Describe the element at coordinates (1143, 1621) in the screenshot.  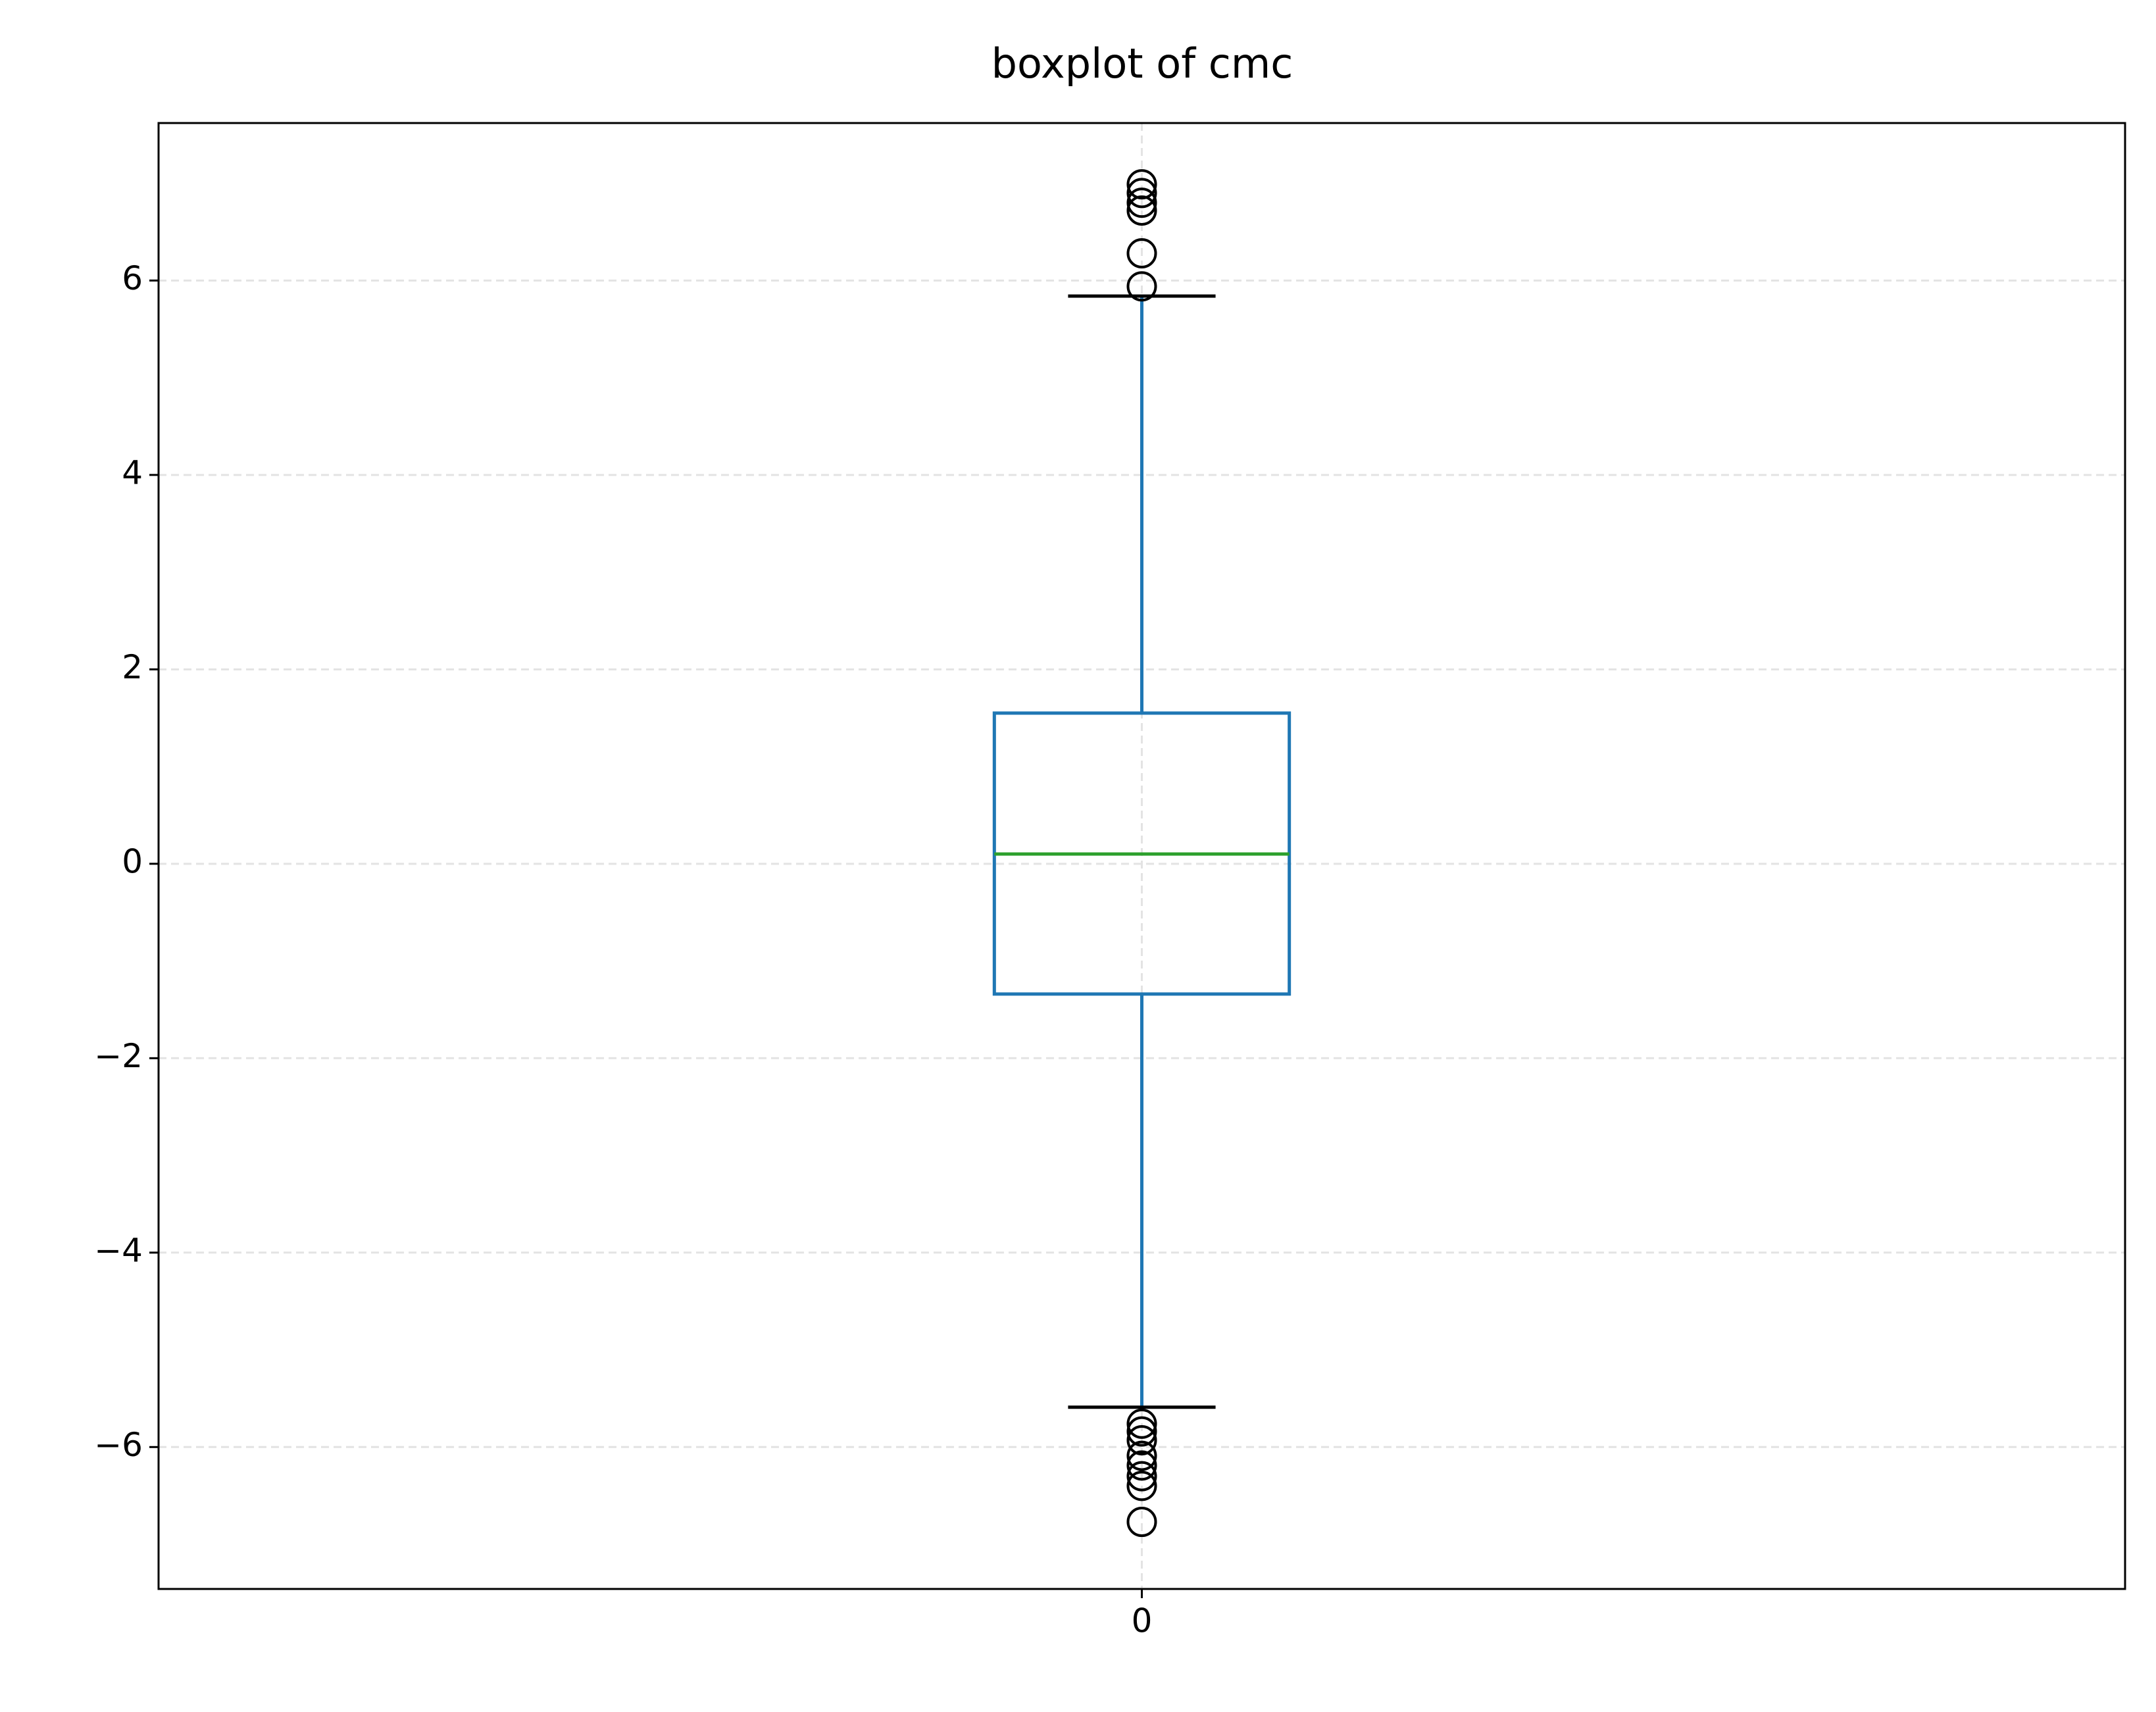
I see `x-tick-label: 0` at that location.